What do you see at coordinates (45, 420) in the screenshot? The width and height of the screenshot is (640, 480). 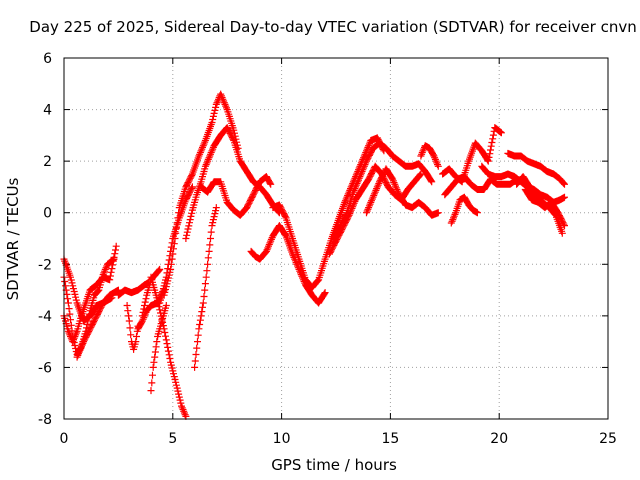 I see `y-tick-label: -8` at bounding box center [45, 420].